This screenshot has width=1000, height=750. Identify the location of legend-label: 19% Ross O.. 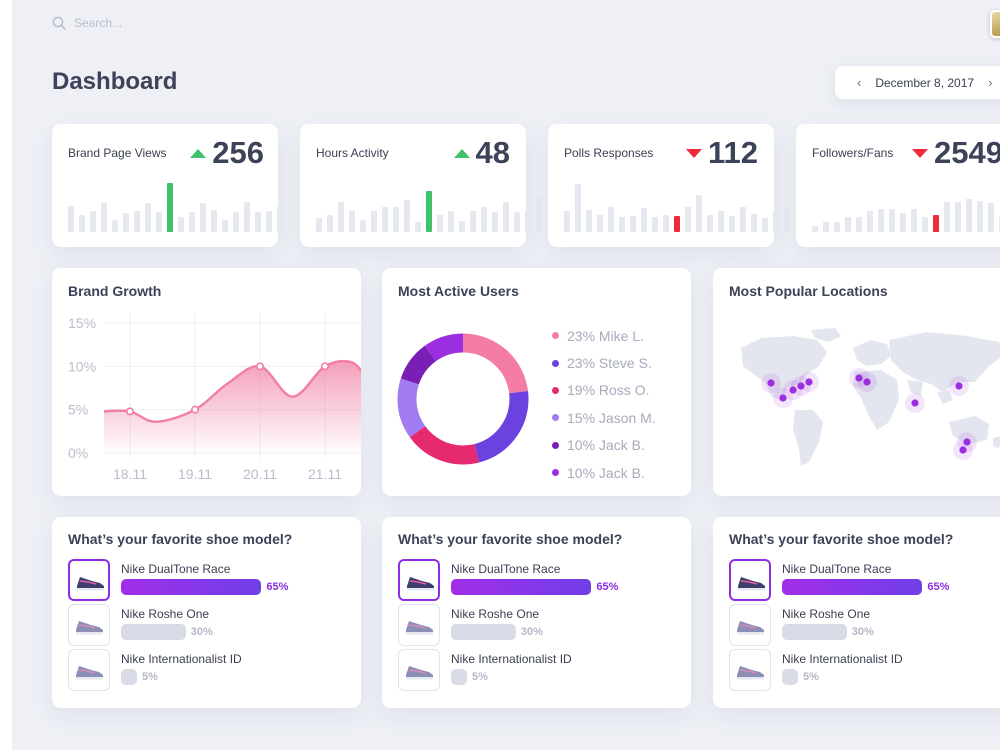
(608, 390).